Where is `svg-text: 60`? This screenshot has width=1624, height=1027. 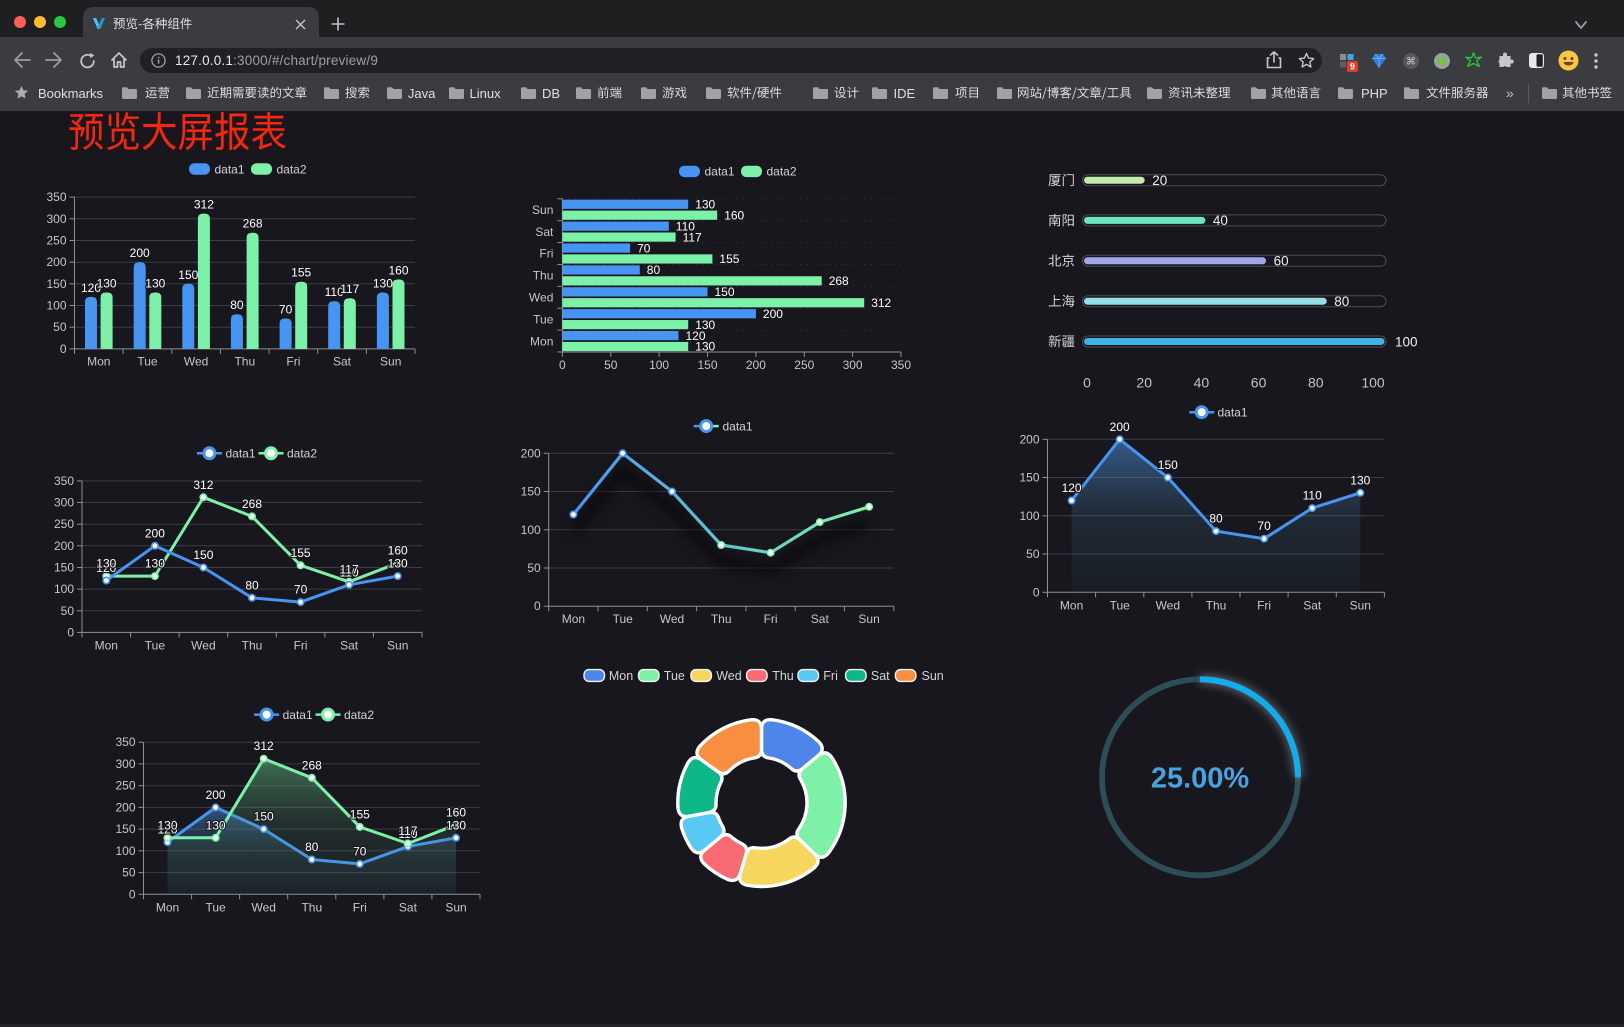
svg-text: 60 is located at coordinates (1259, 383).